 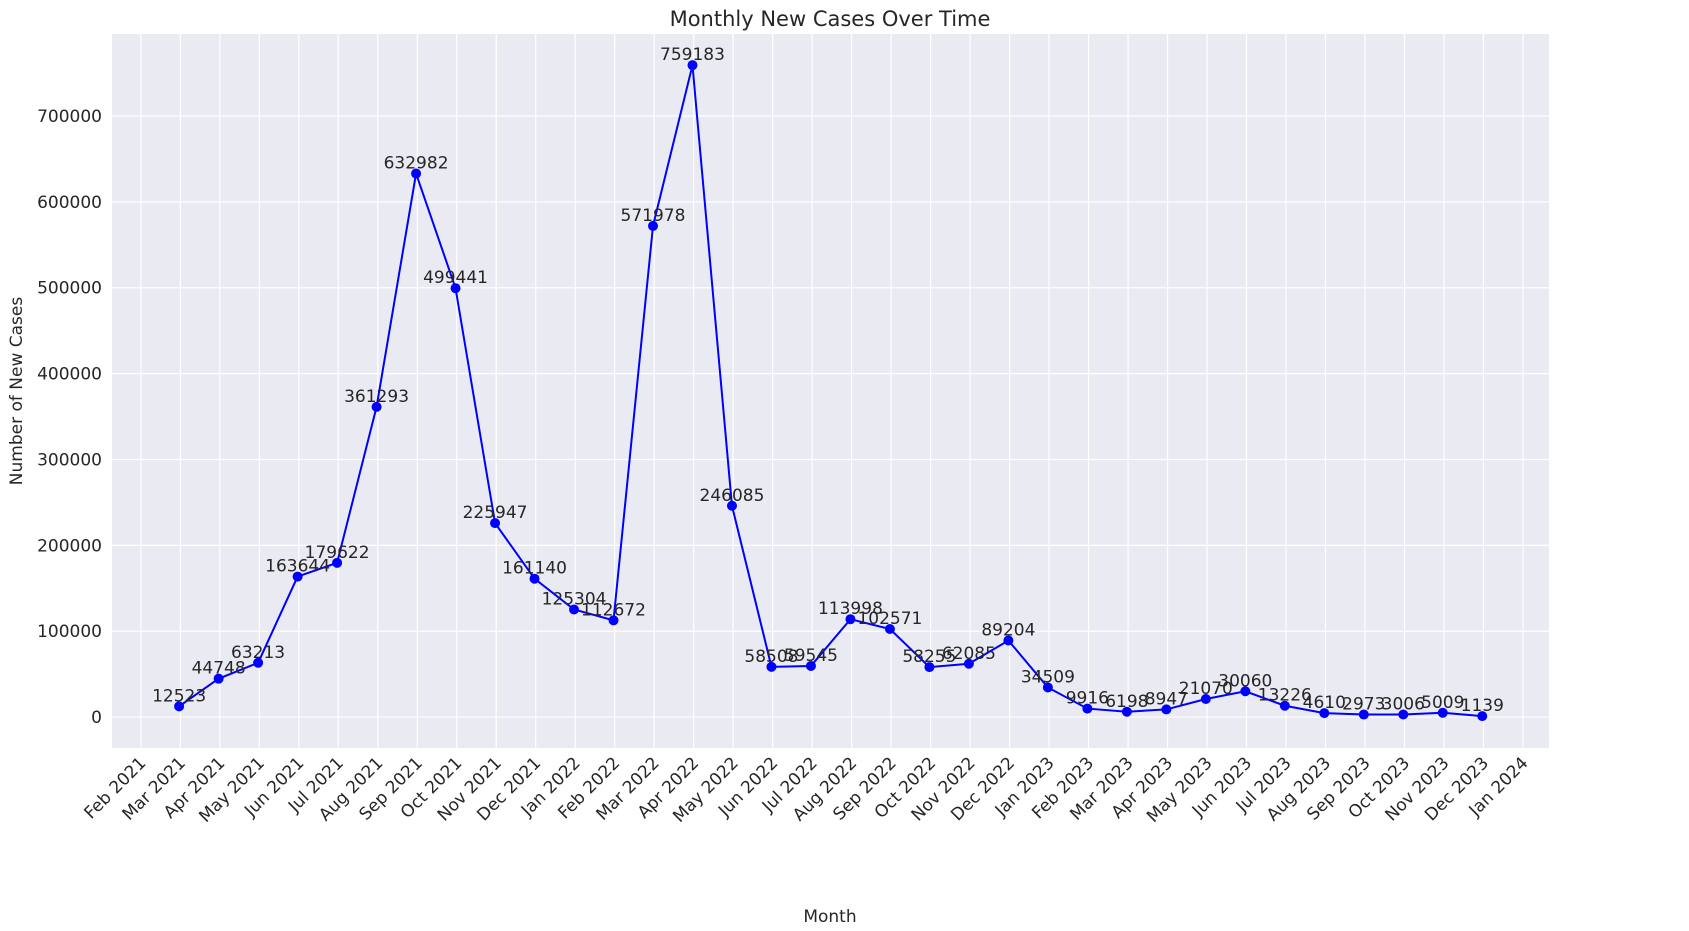 What do you see at coordinates (1442, 703) in the screenshot?
I see `data-label: 5009` at bounding box center [1442, 703].